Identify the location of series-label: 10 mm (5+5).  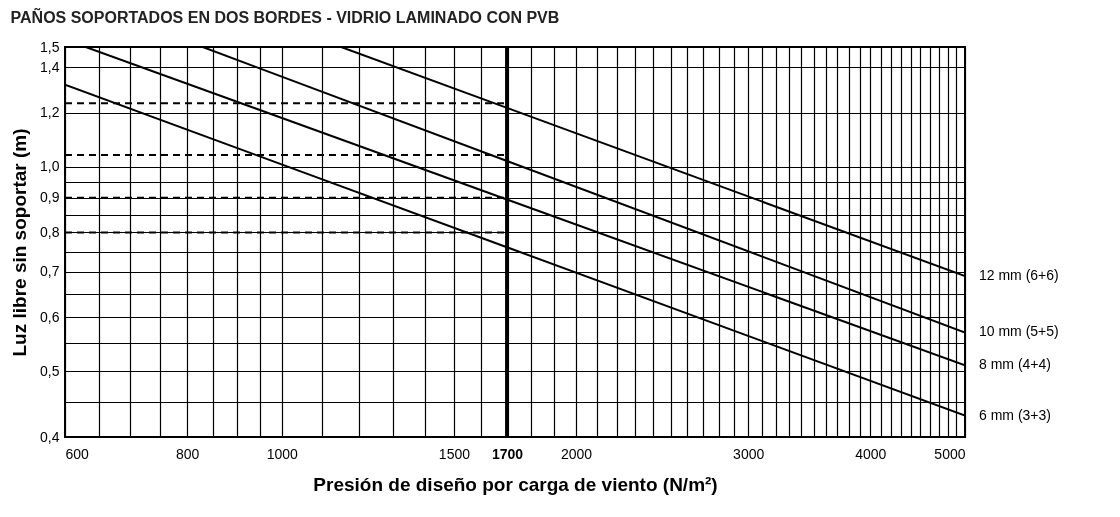
(1019, 331).